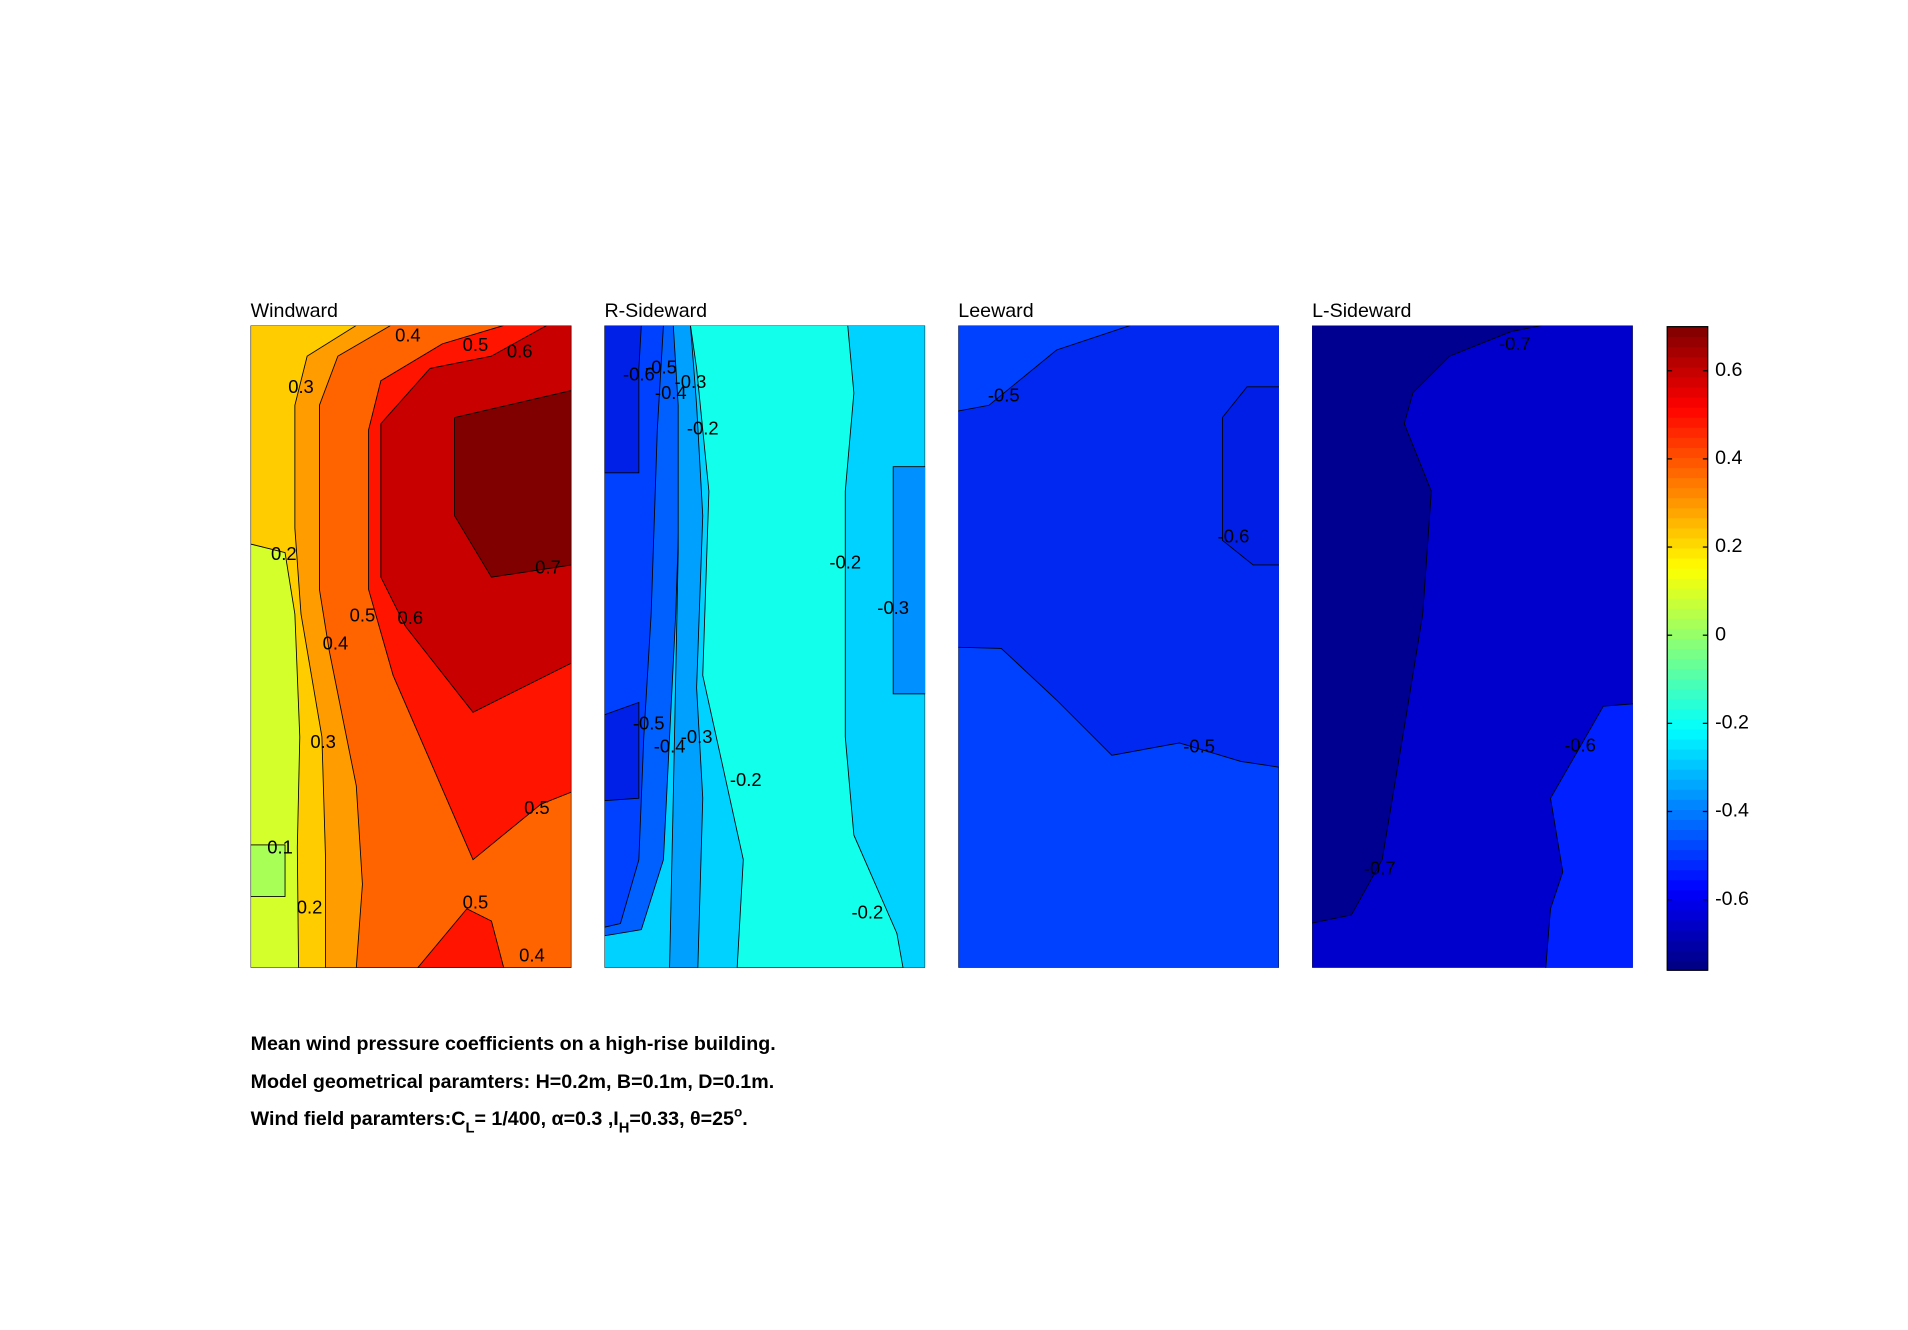 This screenshot has width=1908, height=1330. I want to click on caption-text: ., so click(744, 1119).